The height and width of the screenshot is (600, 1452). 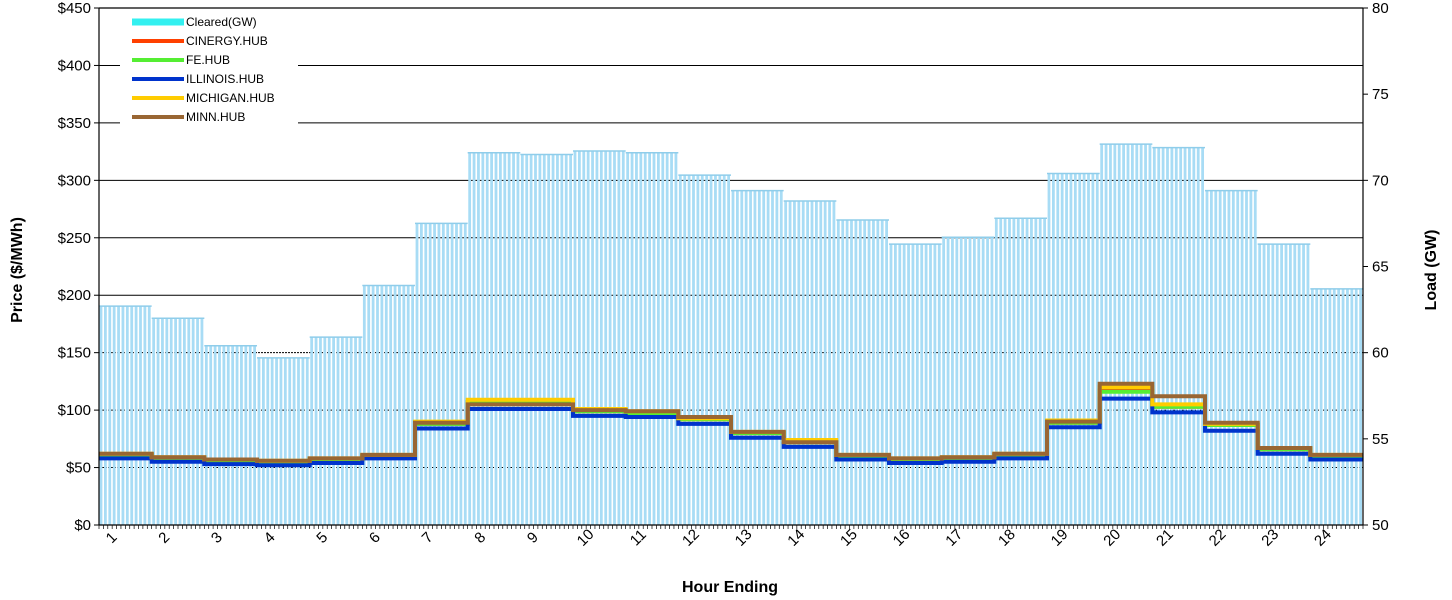 What do you see at coordinates (217, 538) in the screenshot?
I see `x-tick-label: 3` at bounding box center [217, 538].